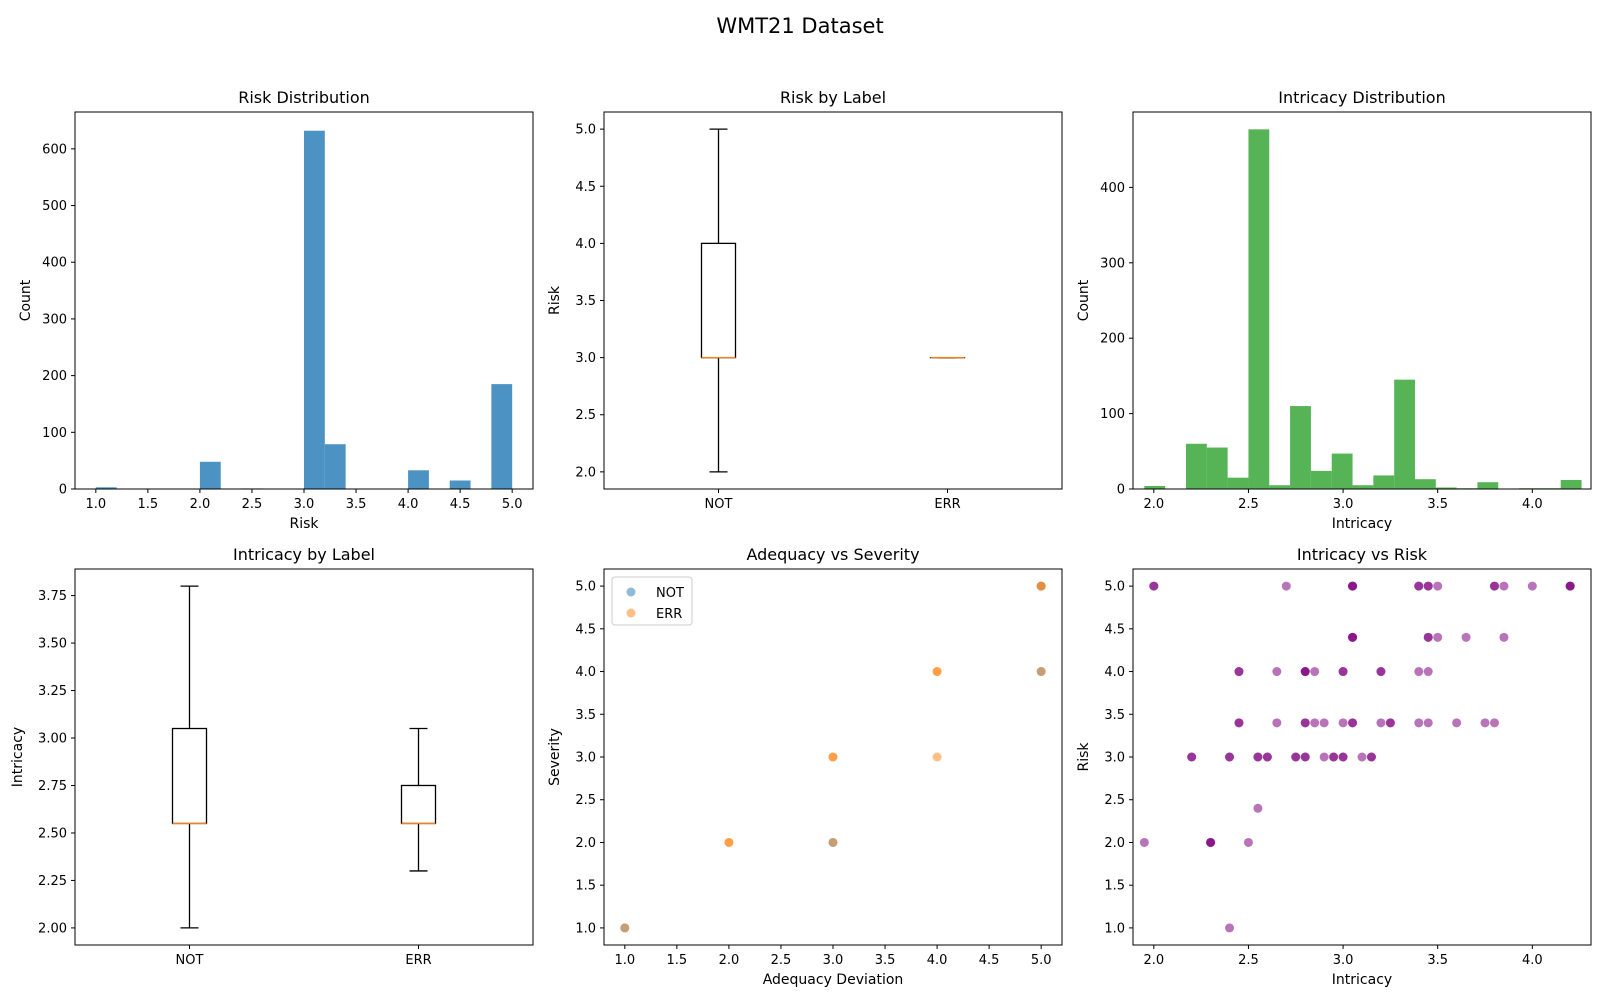 This screenshot has width=1600, height=1000. Describe the element at coordinates (304, 524) in the screenshot. I see `x-axis-label: Risk` at that location.